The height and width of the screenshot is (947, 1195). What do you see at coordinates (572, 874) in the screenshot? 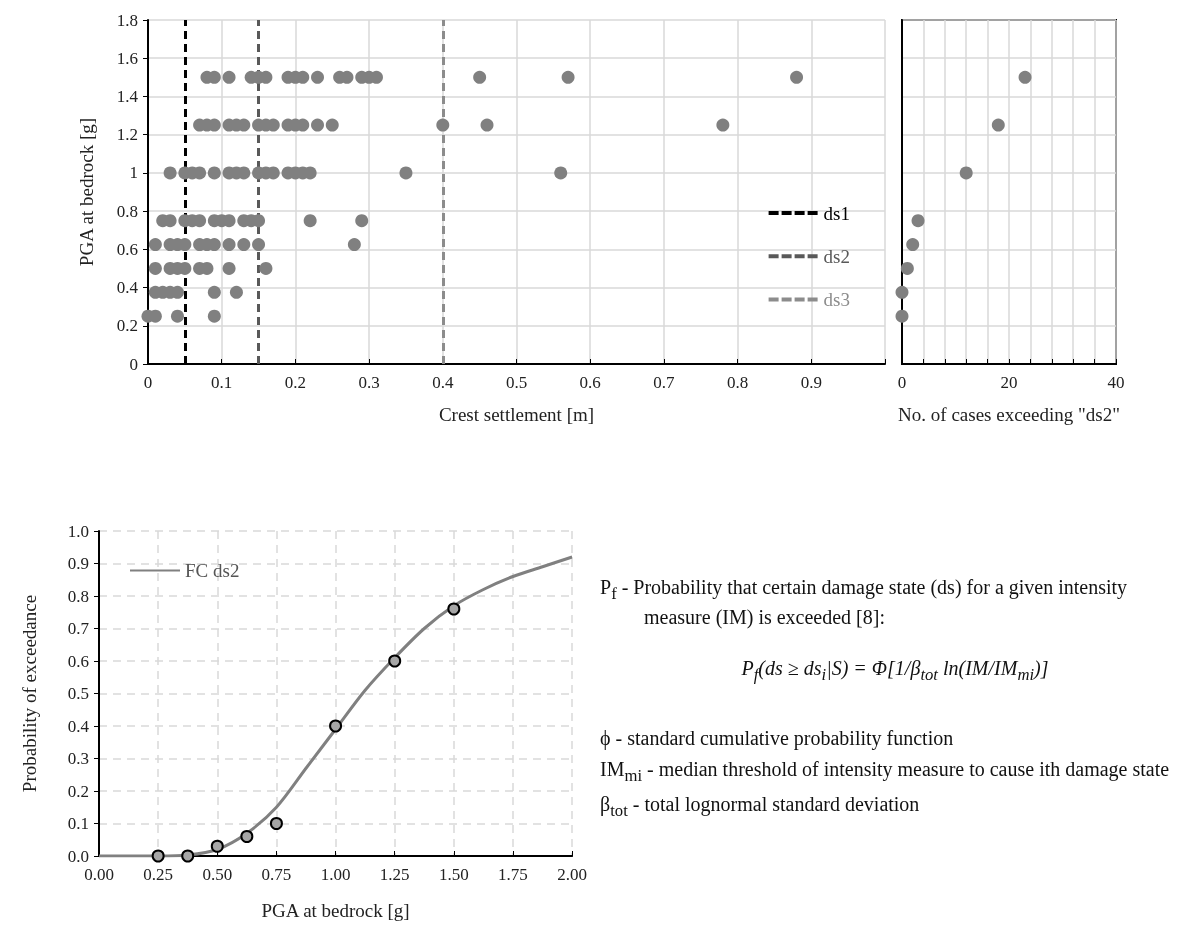
I see `x-tick-label: 2.00` at bounding box center [572, 874].